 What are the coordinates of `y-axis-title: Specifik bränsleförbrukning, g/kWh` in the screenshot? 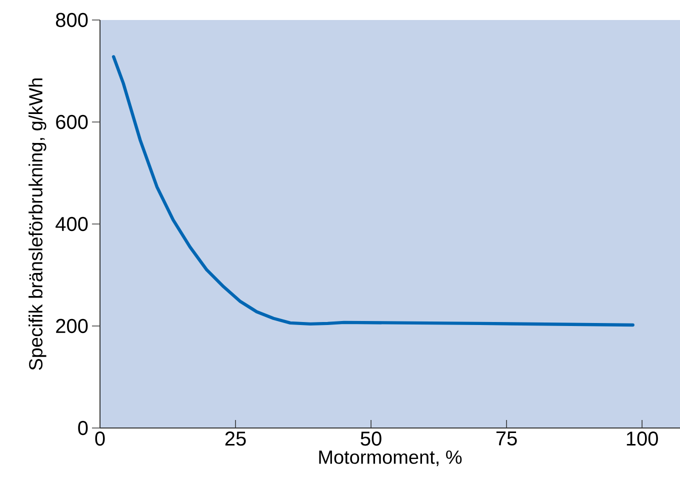 It's located at (37, 224).